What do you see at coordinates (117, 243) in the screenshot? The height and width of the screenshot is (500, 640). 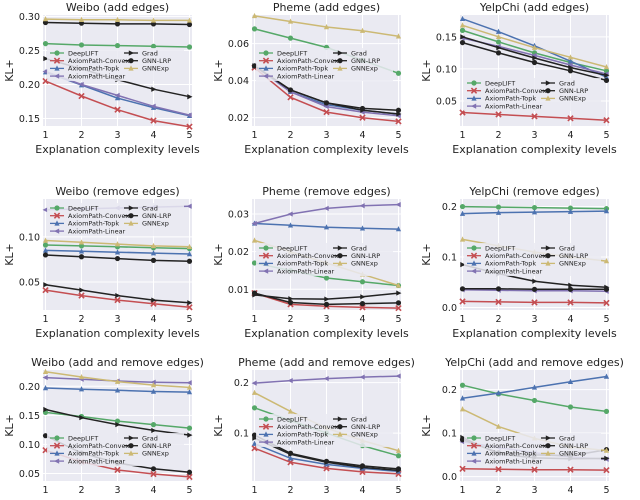 I see `series-gnnexp` at bounding box center [117, 243].